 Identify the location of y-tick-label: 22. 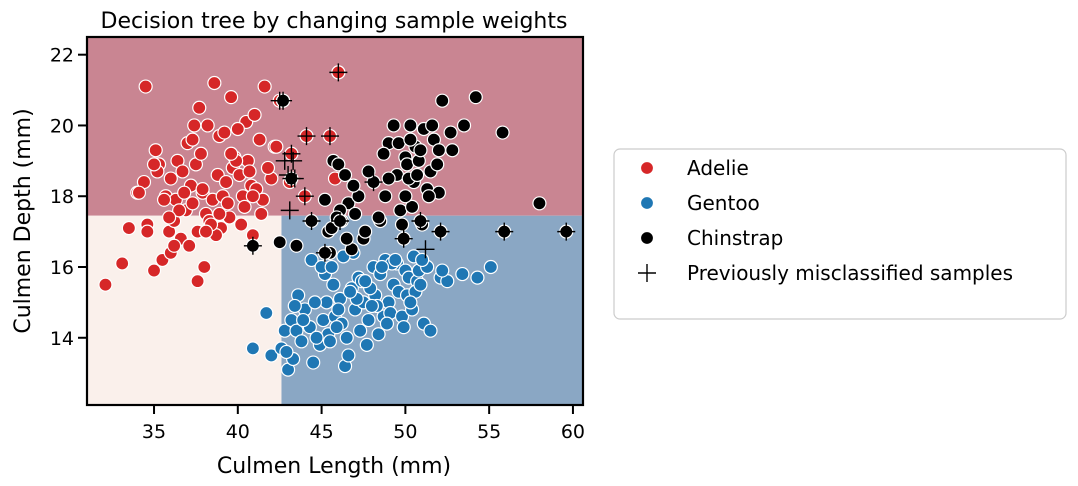
(62, 56).